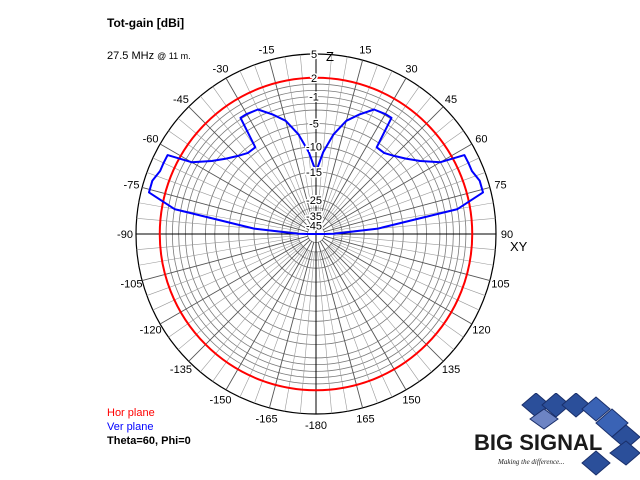 The width and height of the screenshot is (640, 480). Describe the element at coordinates (267, 419) in the screenshot. I see `angle-tick-label: -165` at that location.